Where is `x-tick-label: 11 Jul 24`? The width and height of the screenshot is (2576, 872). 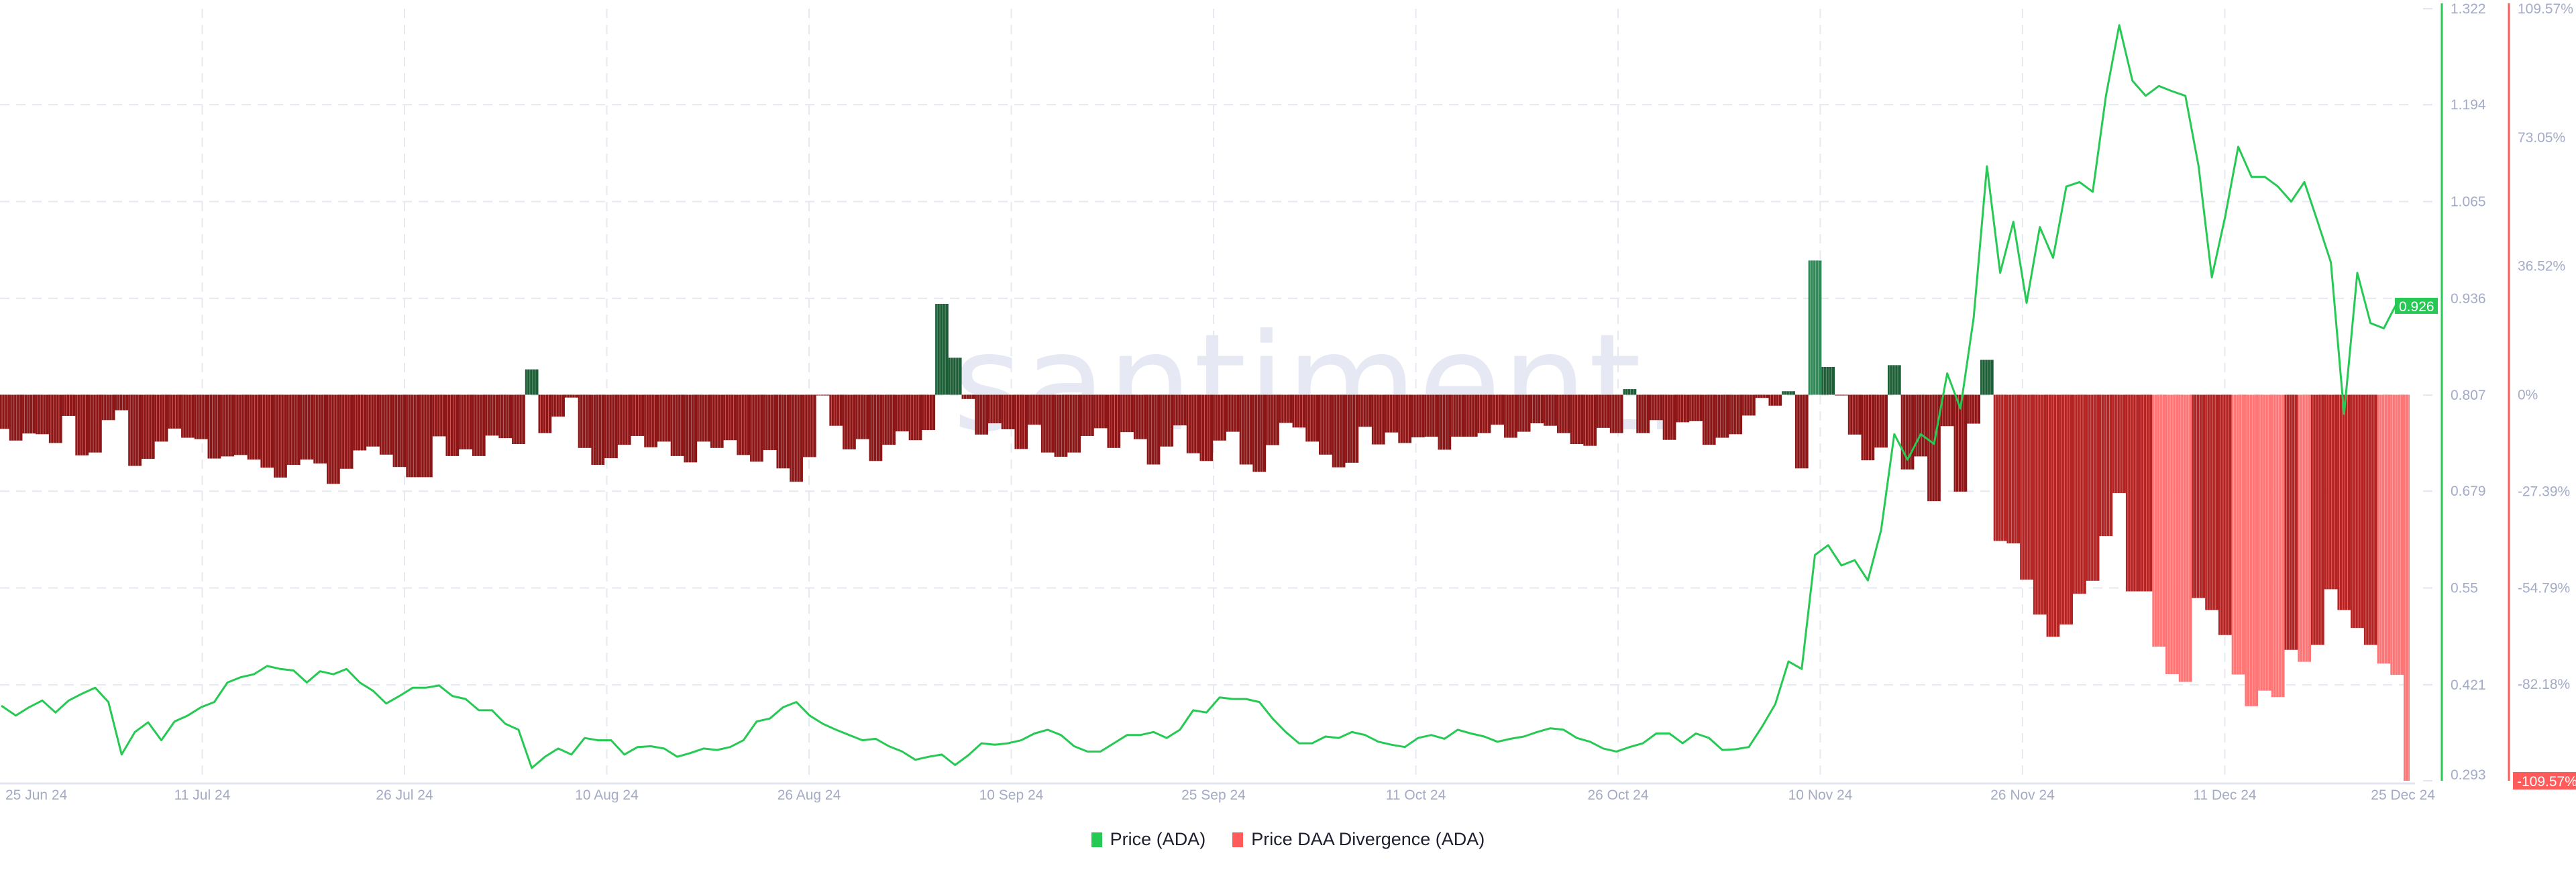 x-tick-label: 11 Jul 24 is located at coordinates (202, 795).